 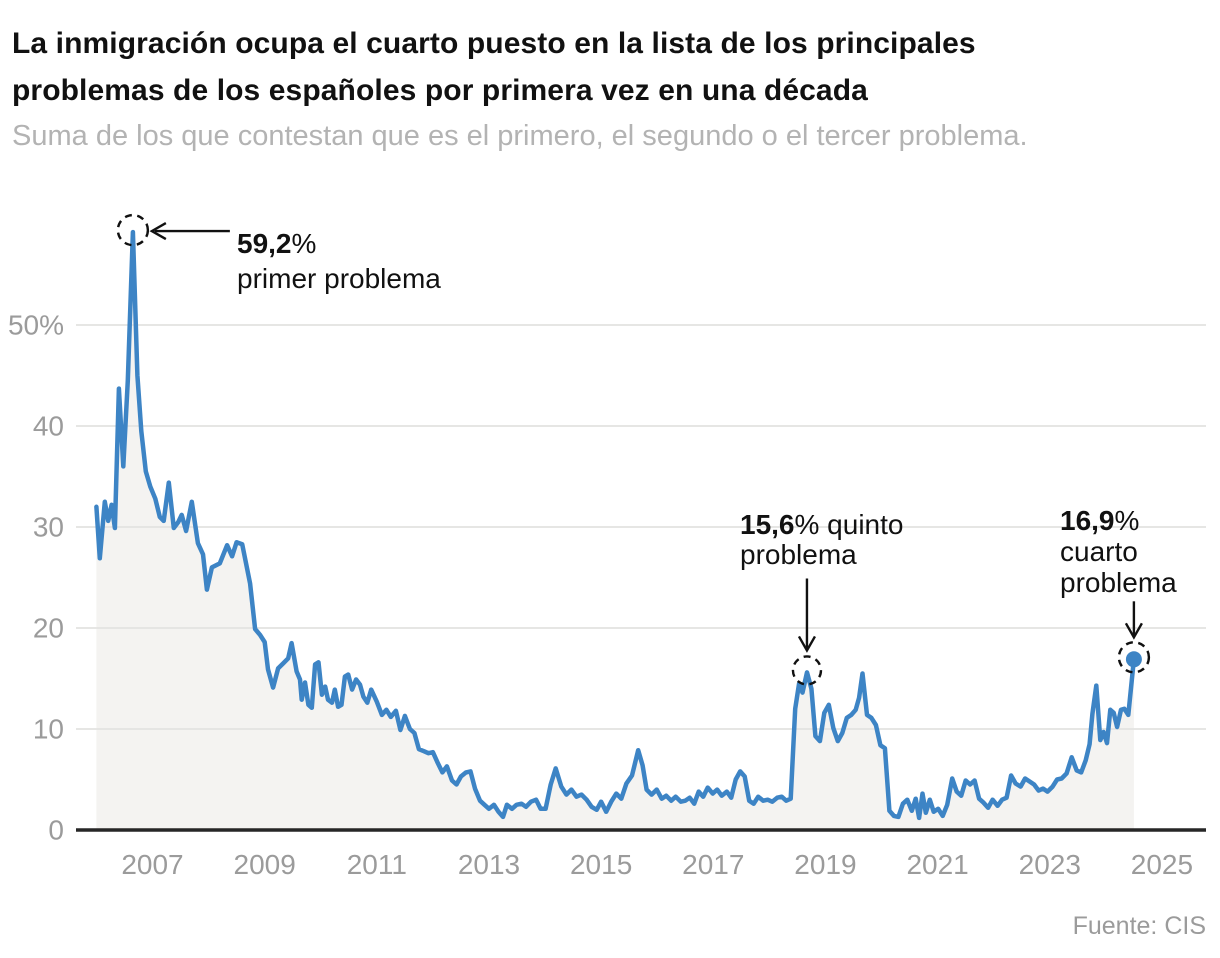 I want to click on annotation-quinto-value: 15,6% quinto, so click(x=821, y=524).